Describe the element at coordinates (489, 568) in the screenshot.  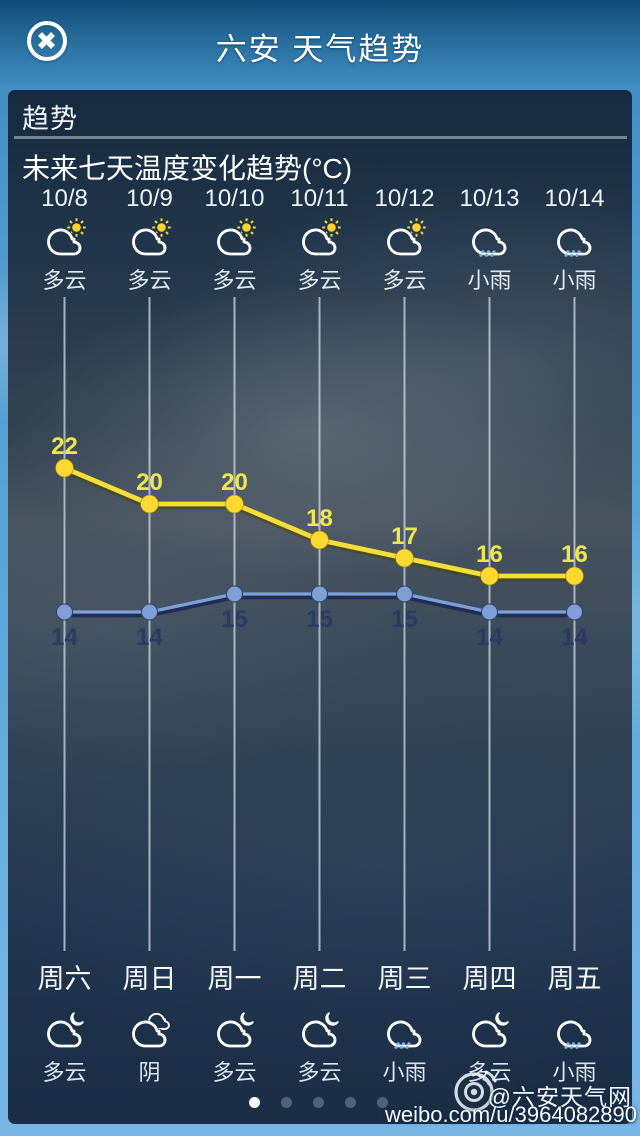
I see `forecast-column: 10/13 小雨 周四 多云` at that location.